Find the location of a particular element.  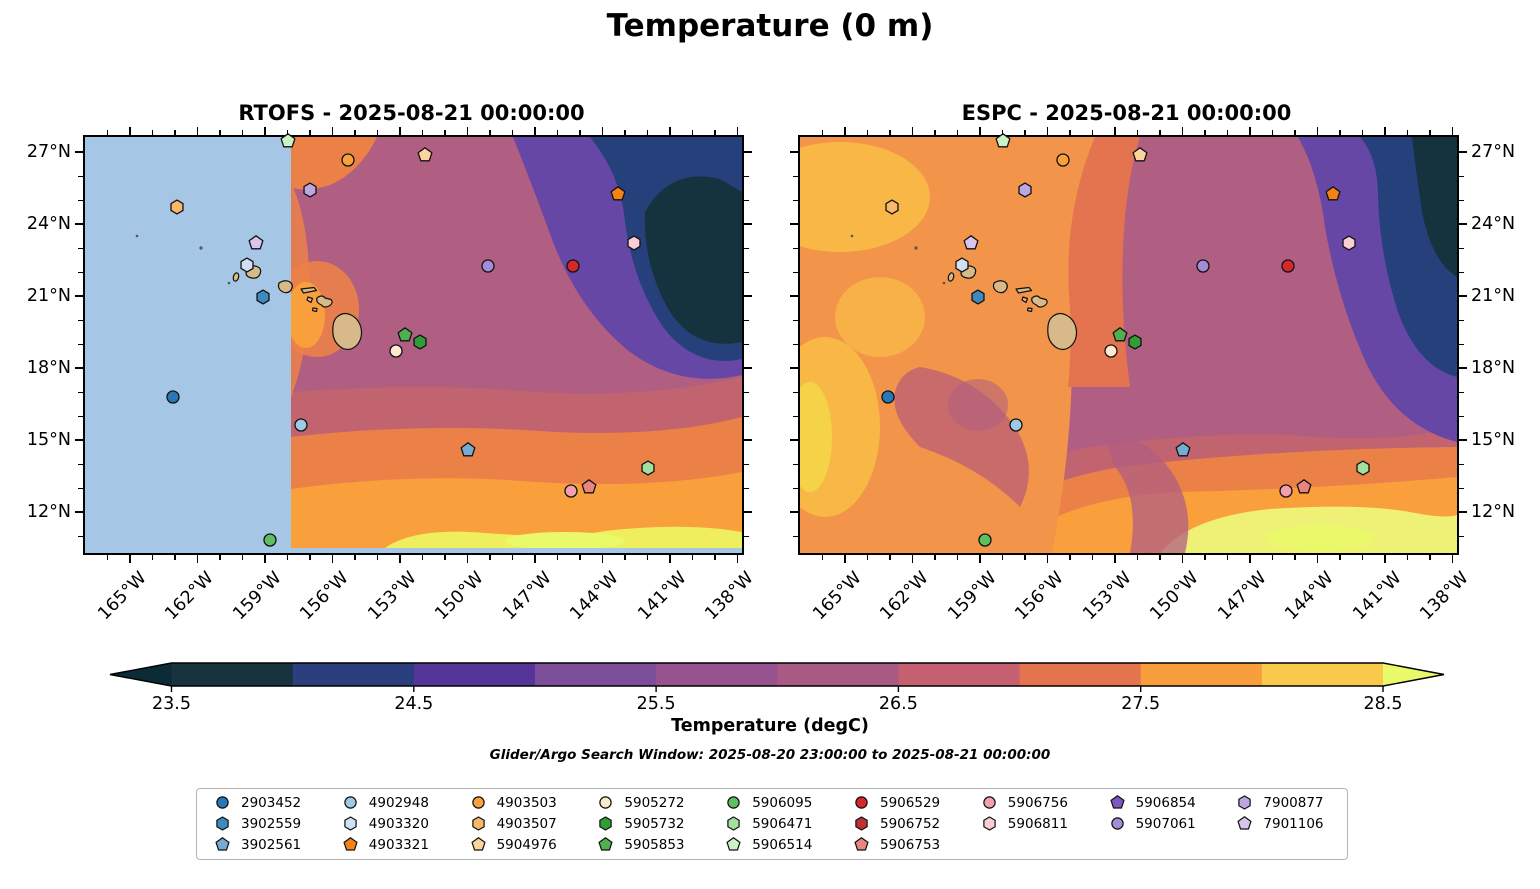

float-5906811-marker is located at coordinates (1349, 243).